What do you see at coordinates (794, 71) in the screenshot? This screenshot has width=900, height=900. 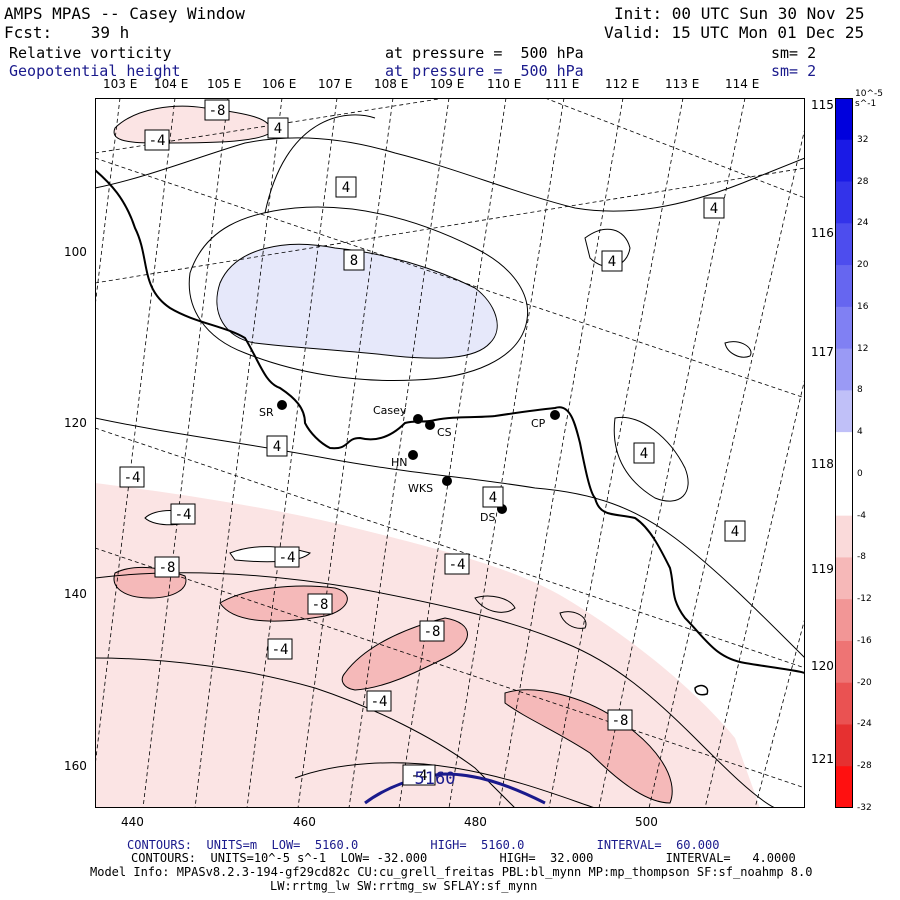 I see `field2-smoothing: sm= 2` at bounding box center [794, 71].